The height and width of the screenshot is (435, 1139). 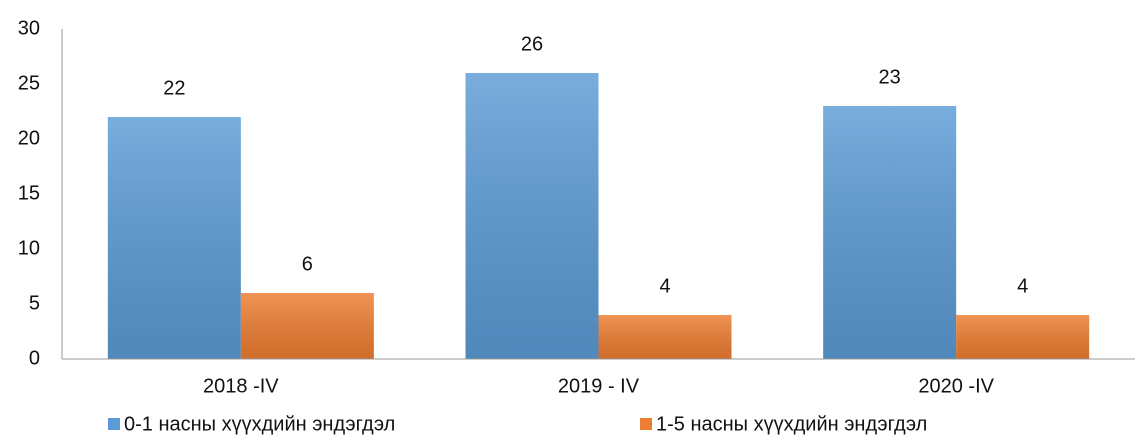 What do you see at coordinates (956, 386) in the screenshot?
I see `x-tick-label: 2020 -IV` at bounding box center [956, 386].